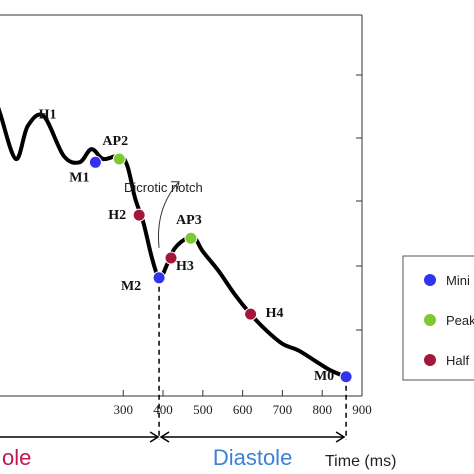 The height and width of the screenshot is (474, 474). I want to click on x-tick-label-400: 400, so click(163, 409).